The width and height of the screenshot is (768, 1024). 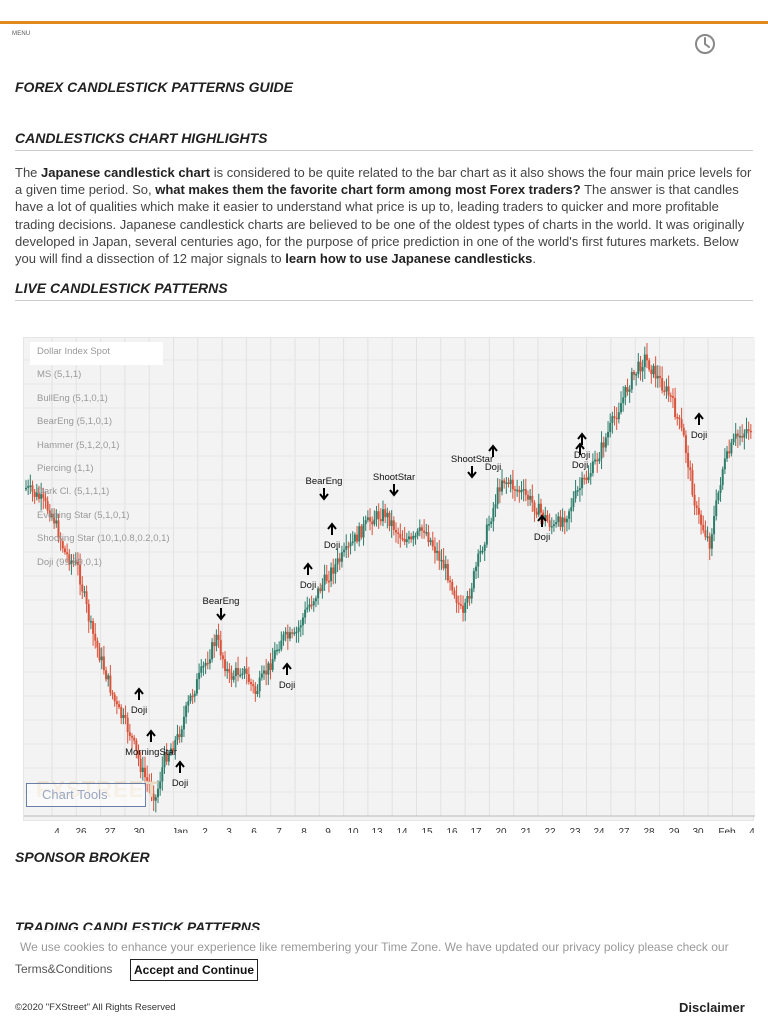 What do you see at coordinates (427, 830) in the screenshot?
I see `x-tick-label: 15` at bounding box center [427, 830].